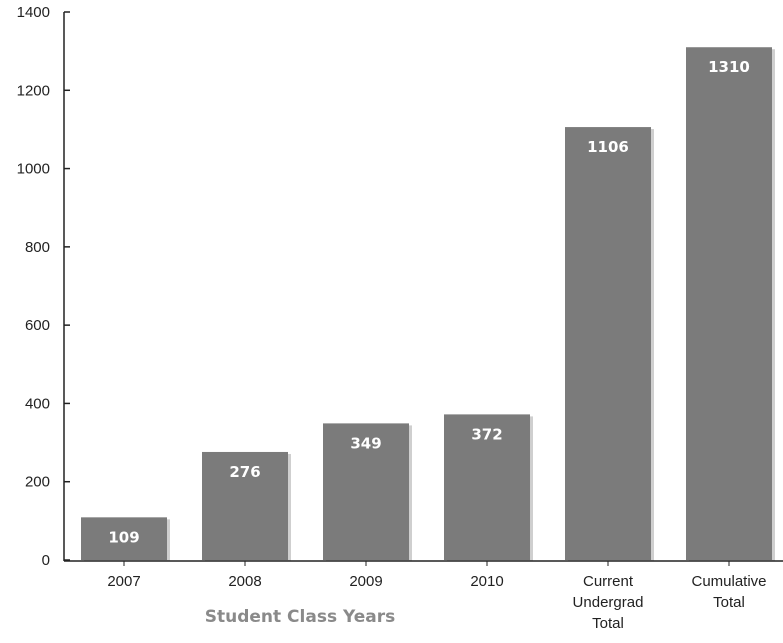 The height and width of the screenshot is (643, 783). What do you see at coordinates (728, 592) in the screenshot?
I see `x-tick-label: Cumulative Total` at bounding box center [728, 592].